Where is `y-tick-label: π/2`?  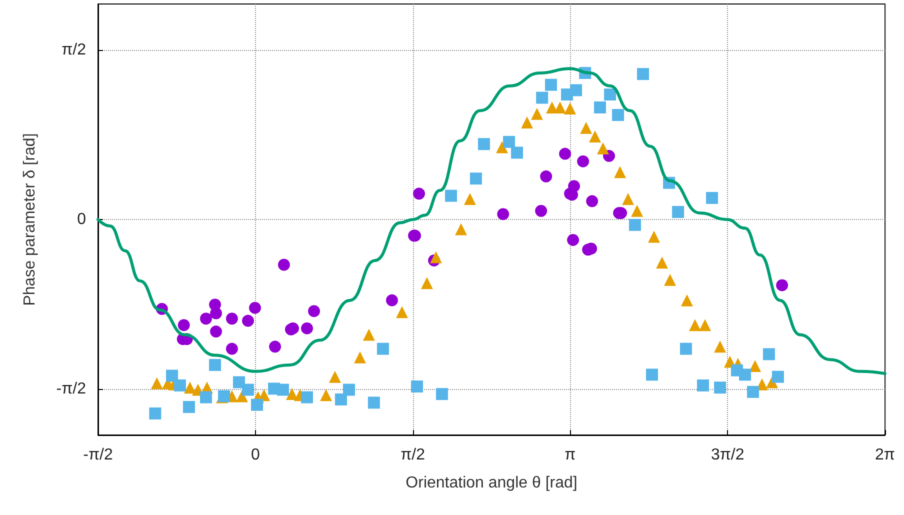 y-tick-label: π/2 is located at coordinates (74, 50).